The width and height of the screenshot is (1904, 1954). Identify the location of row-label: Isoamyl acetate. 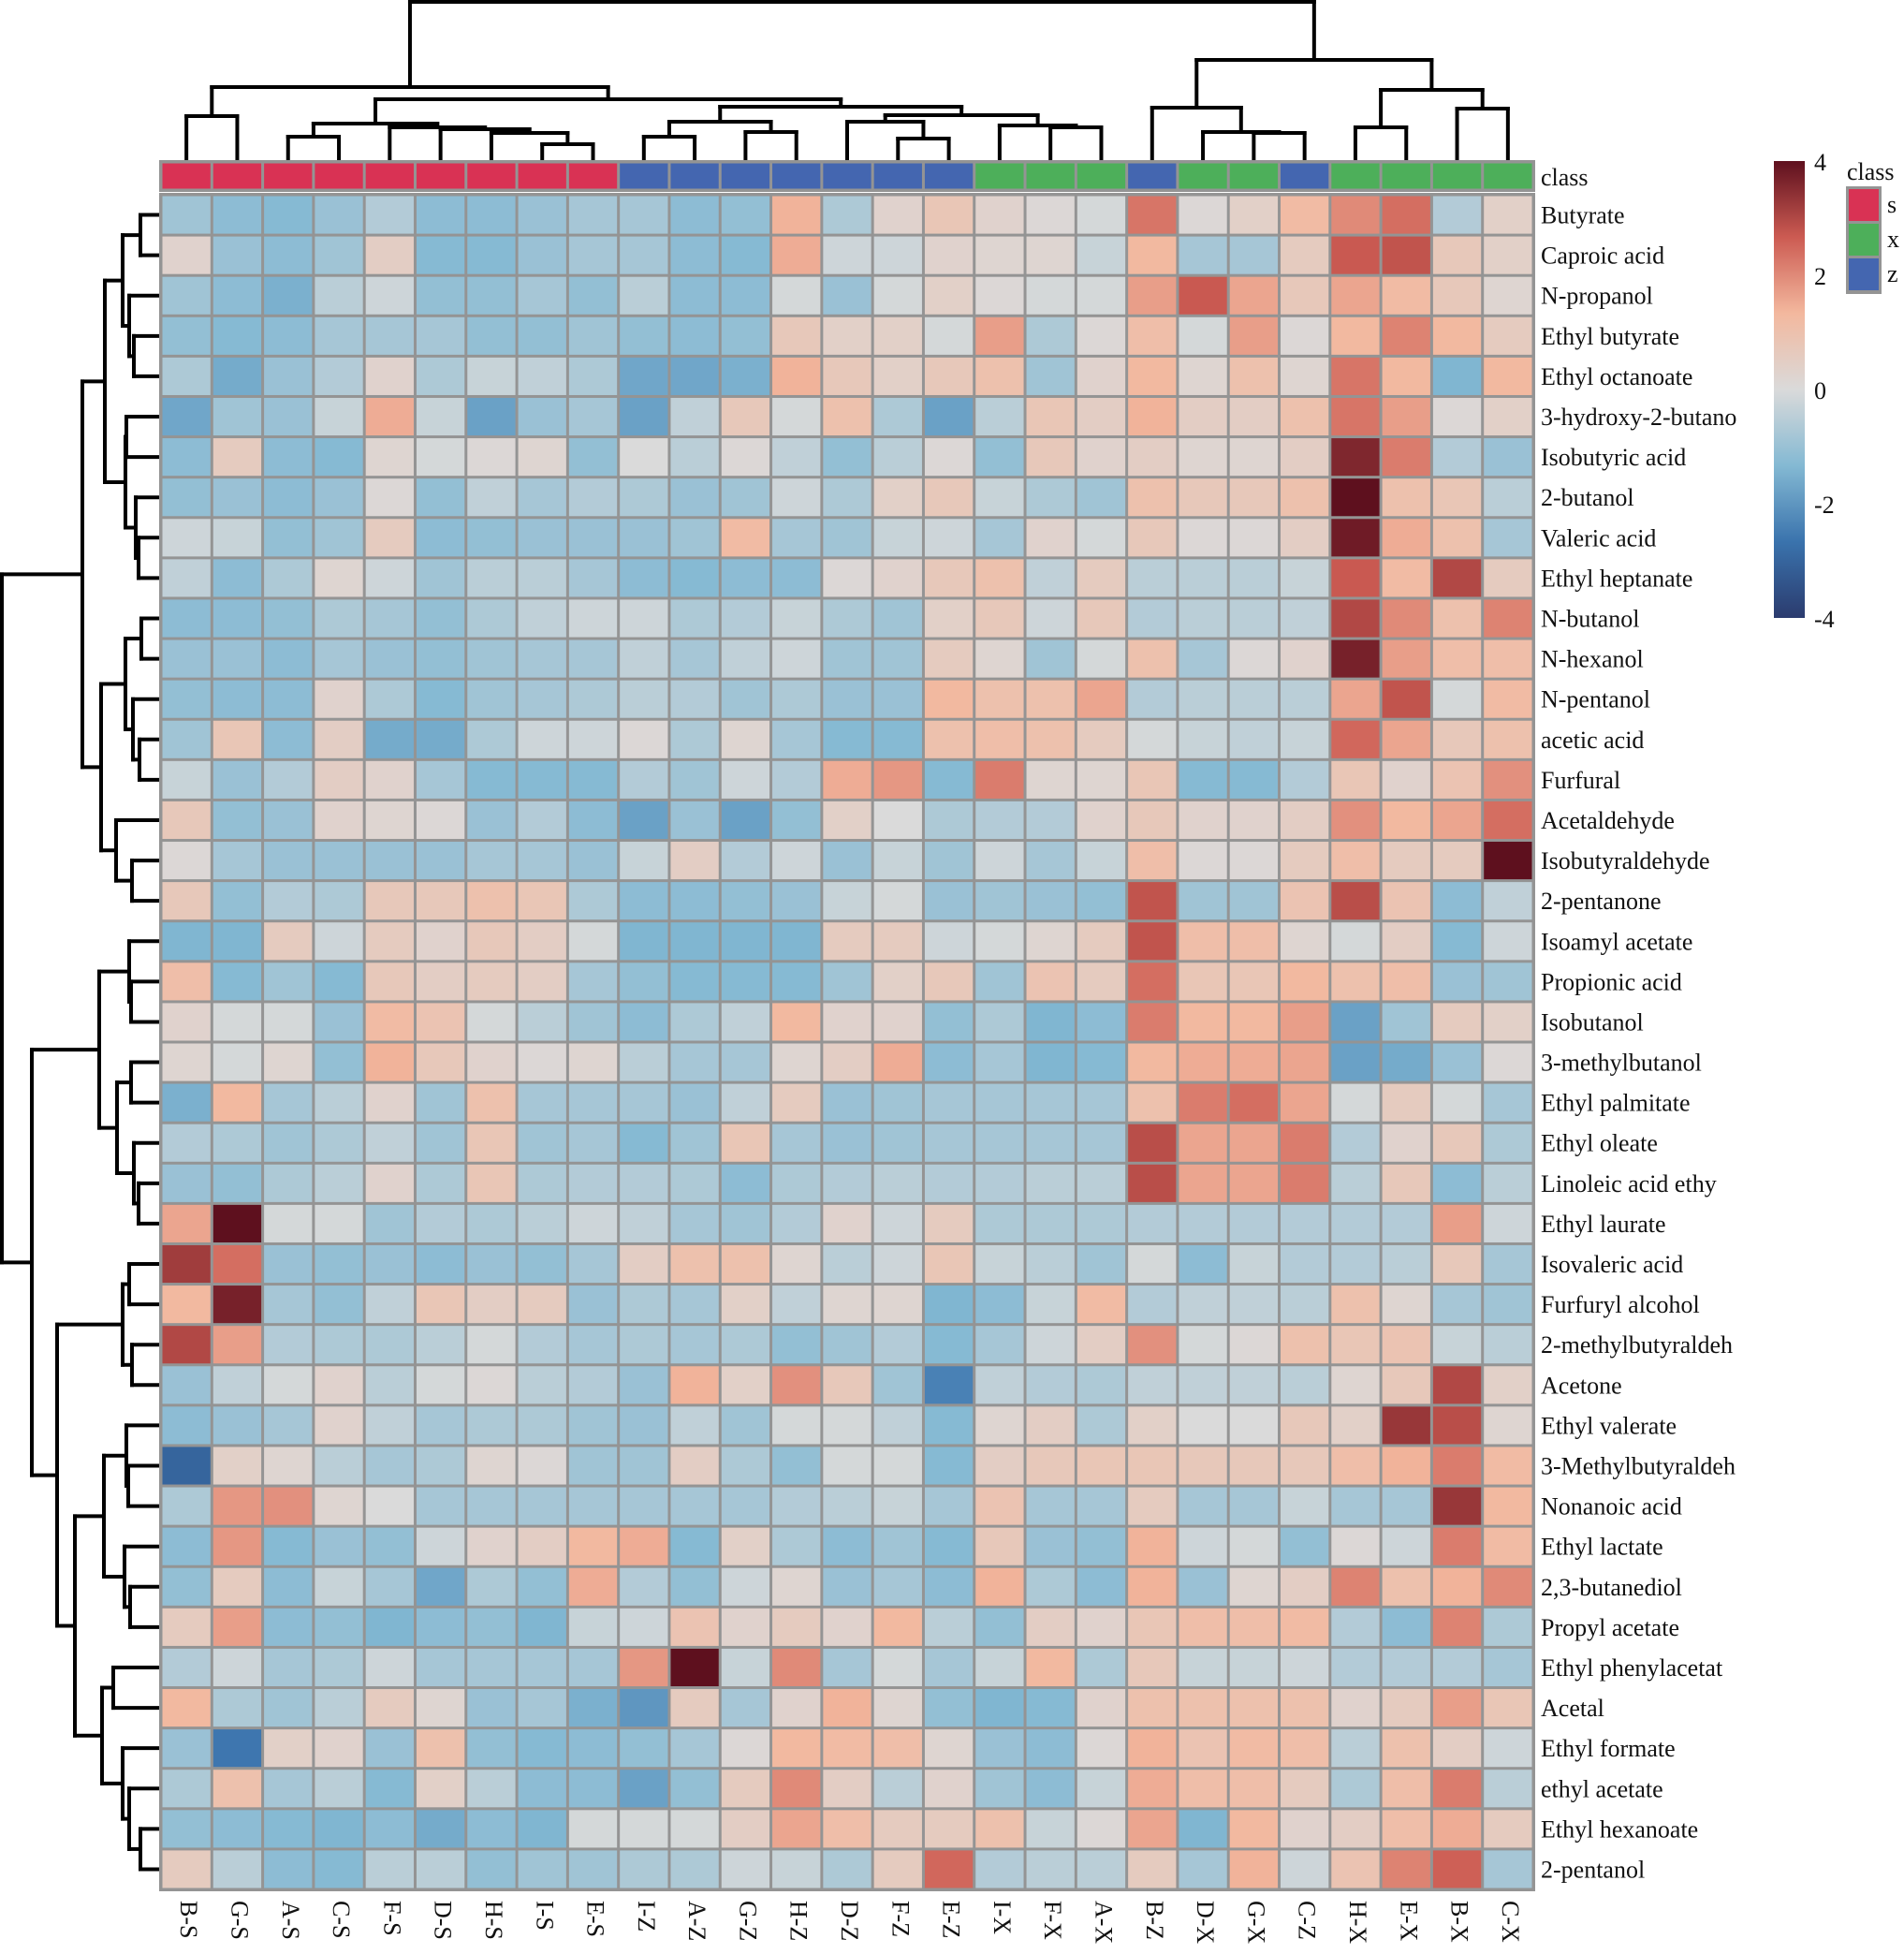
(1616, 941).